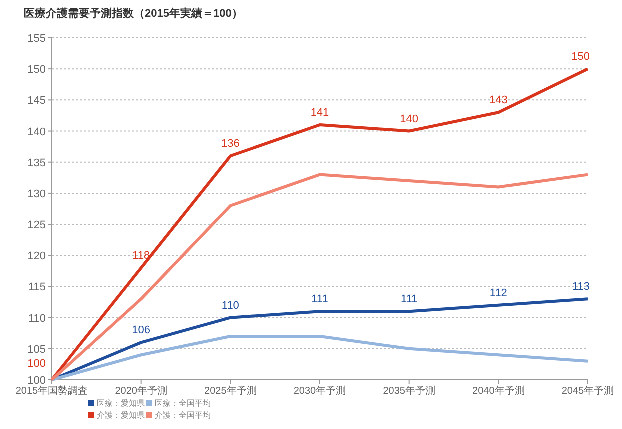 The height and width of the screenshot is (429, 622). I want to click on x-tick-label: 2020年予測, so click(141, 391).